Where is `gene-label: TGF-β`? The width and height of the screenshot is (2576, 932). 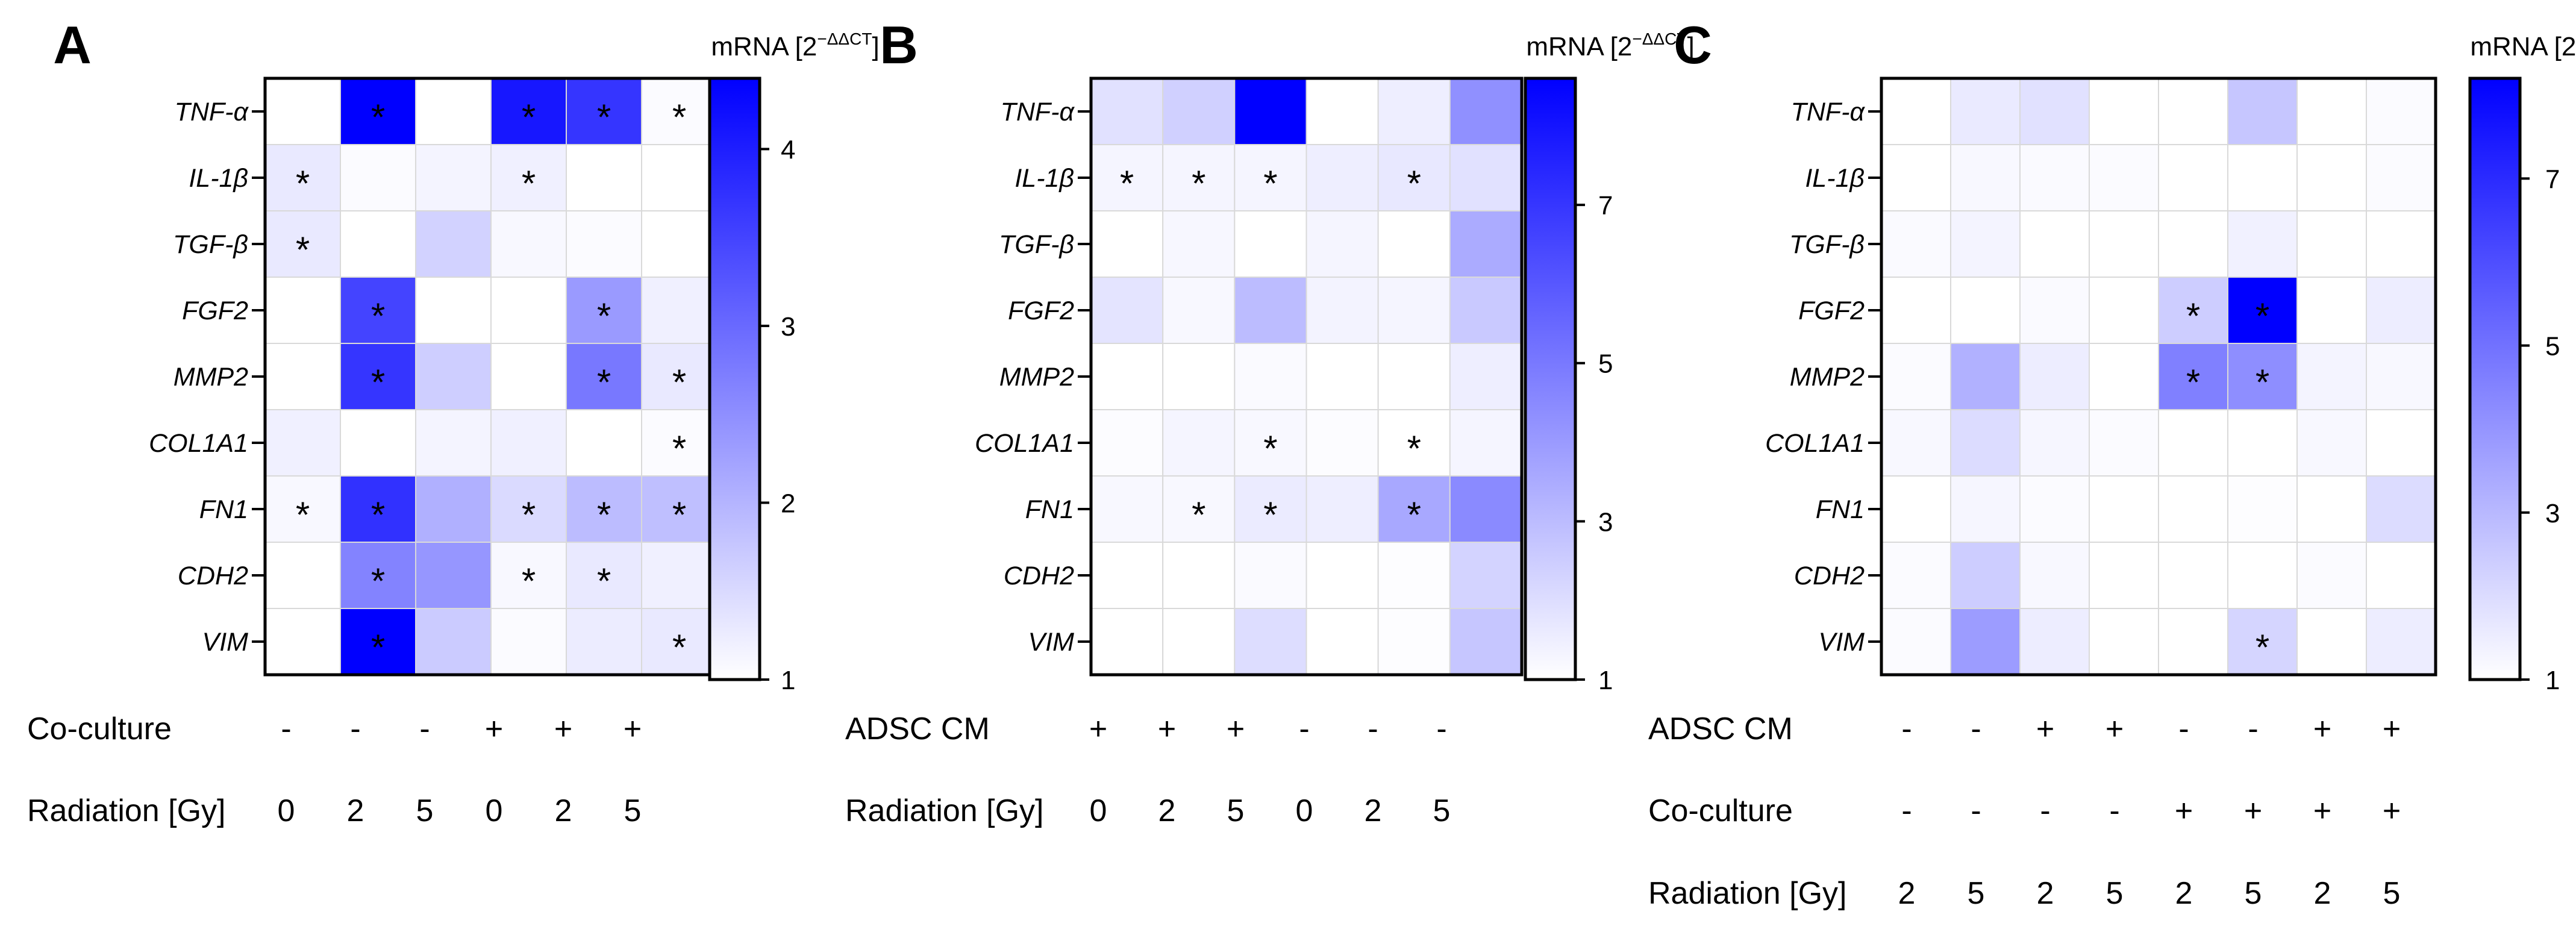 gene-label: TGF-β is located at coordinates (1037, 244).